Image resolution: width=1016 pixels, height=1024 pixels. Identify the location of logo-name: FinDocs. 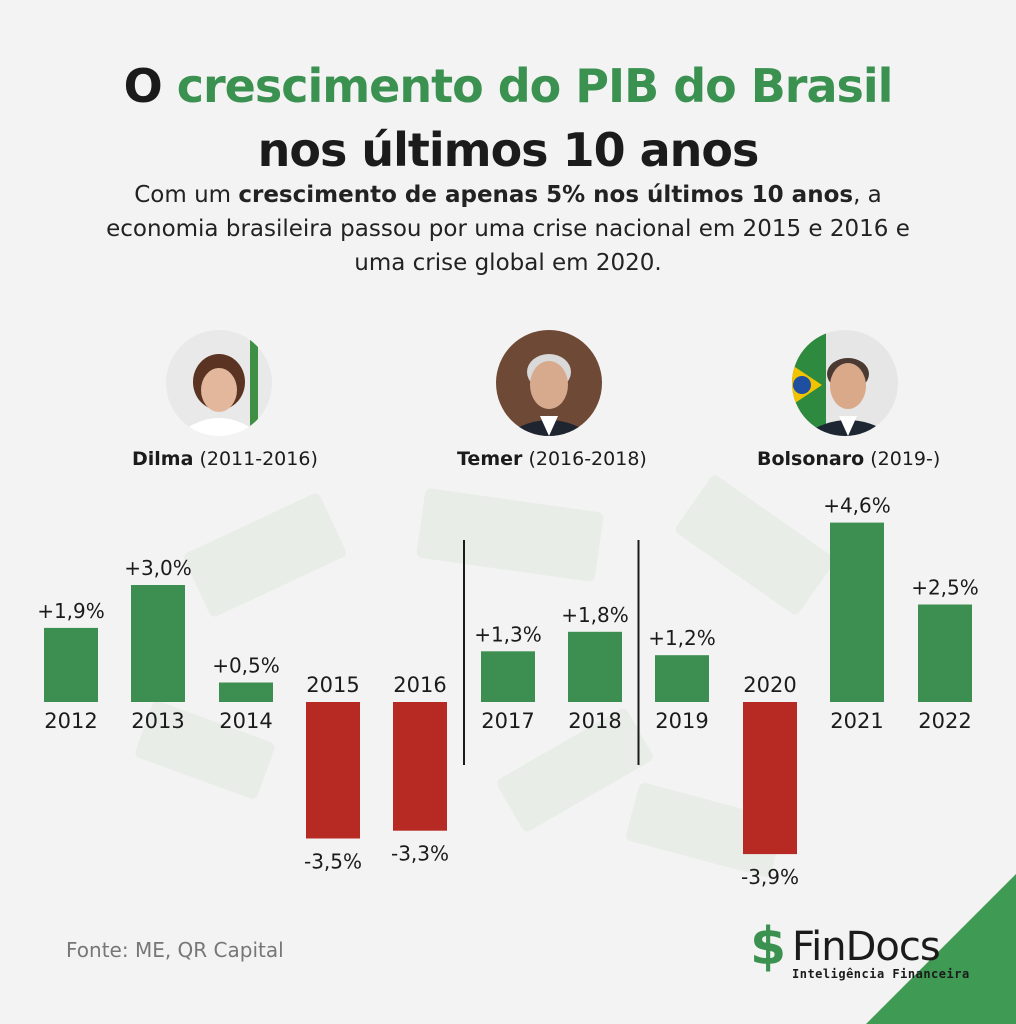
(866, 947).